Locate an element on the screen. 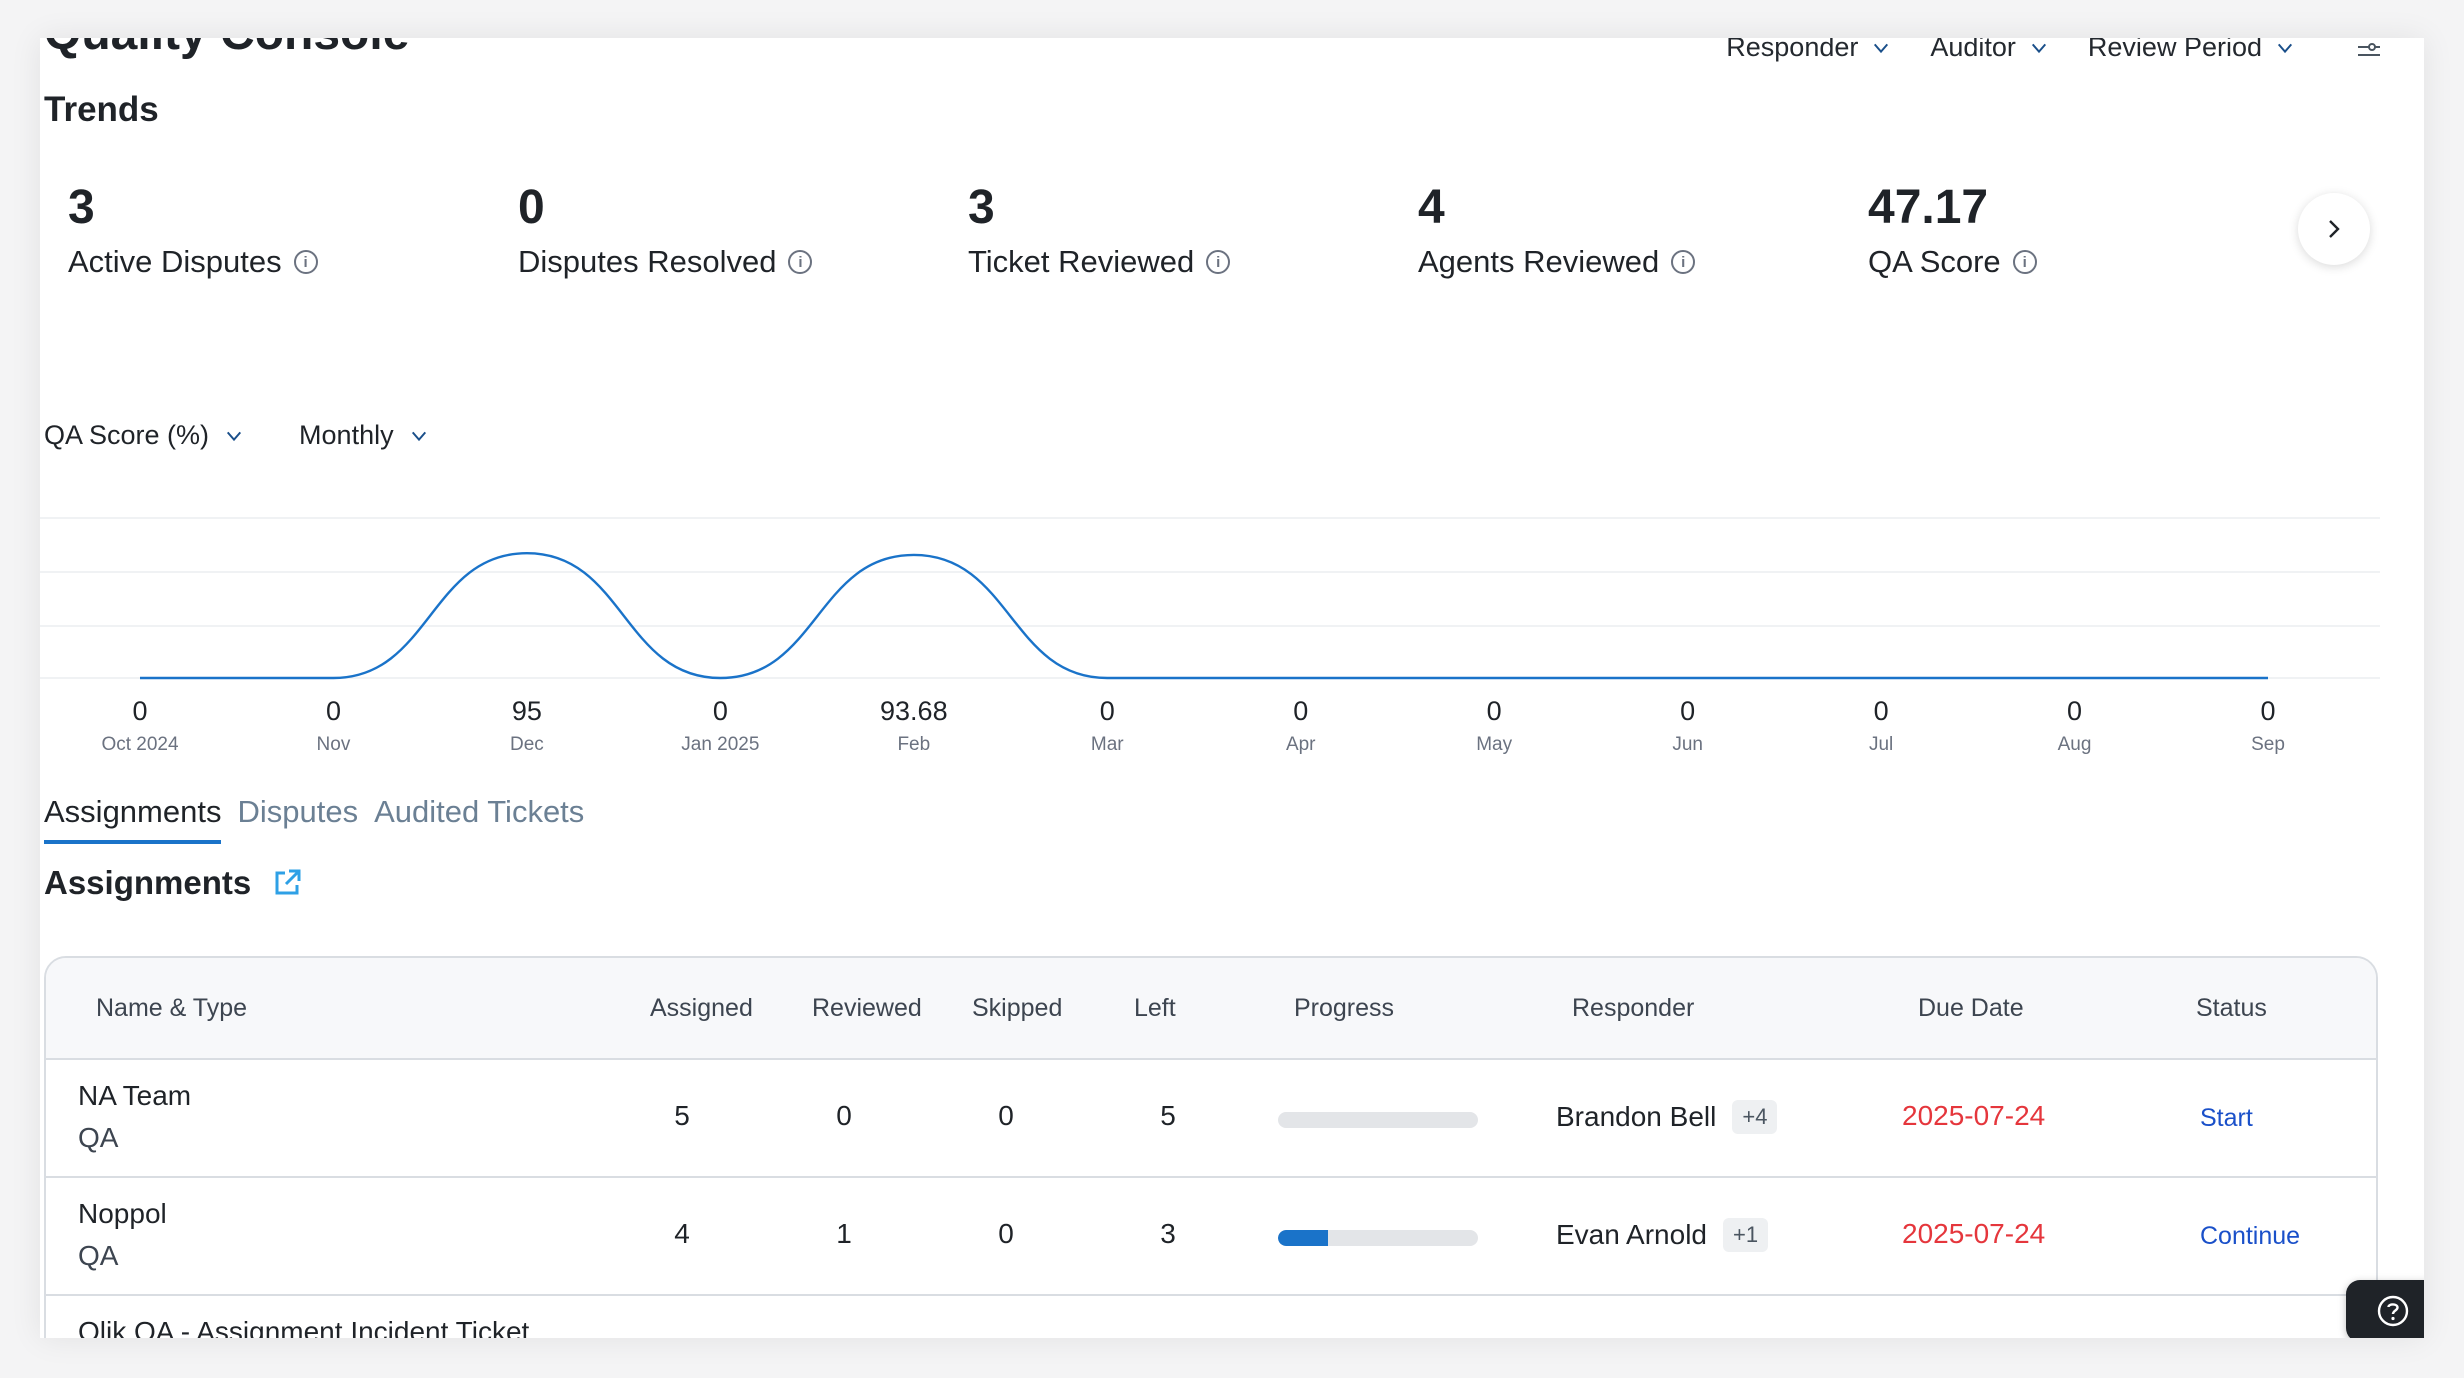 This screenshot has width=2464, height=1378. data-label: 93.68 is located at coordinates (914, 711).